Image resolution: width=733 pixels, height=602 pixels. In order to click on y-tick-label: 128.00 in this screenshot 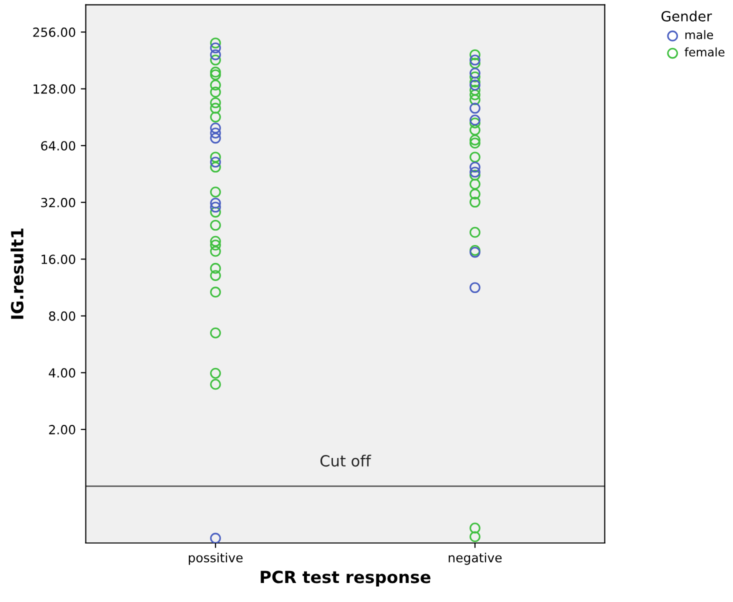, I will do `click(55, 89)`.